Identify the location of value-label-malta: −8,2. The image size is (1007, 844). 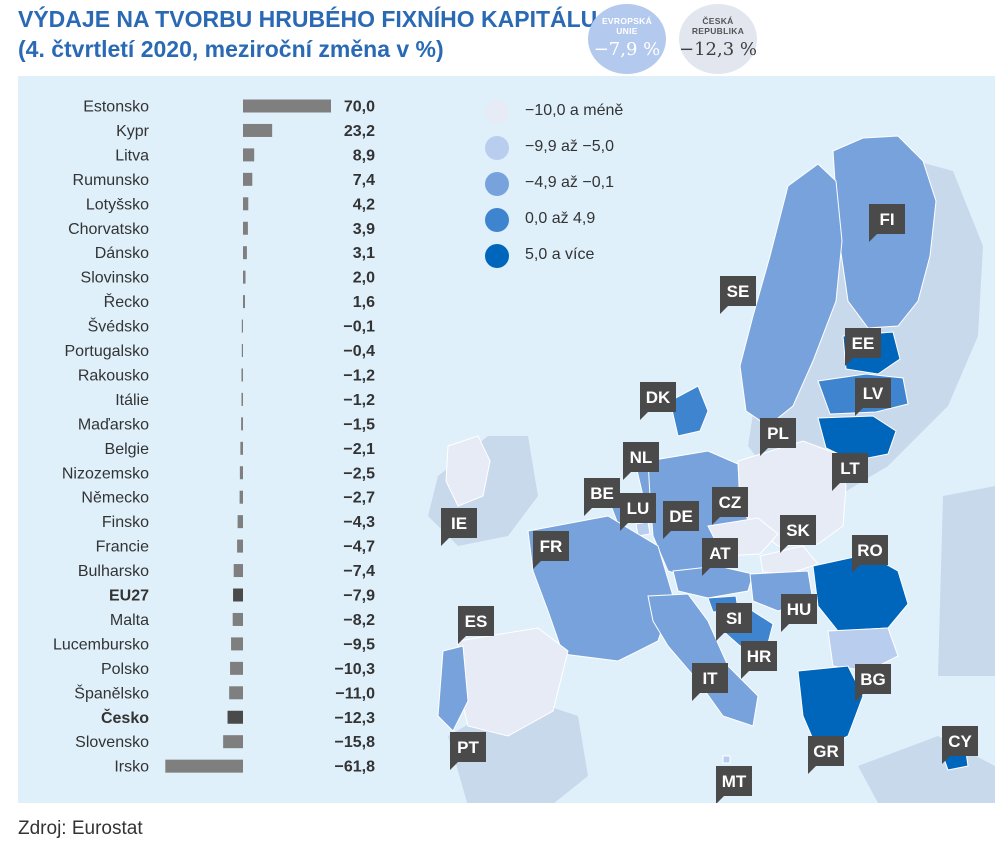
(359, 620).